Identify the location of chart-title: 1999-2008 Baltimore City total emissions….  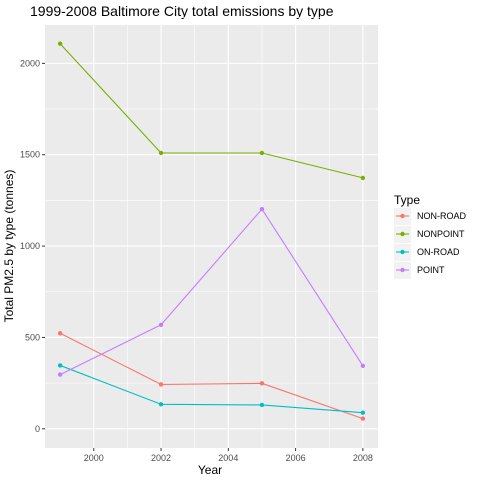
(182, 11).